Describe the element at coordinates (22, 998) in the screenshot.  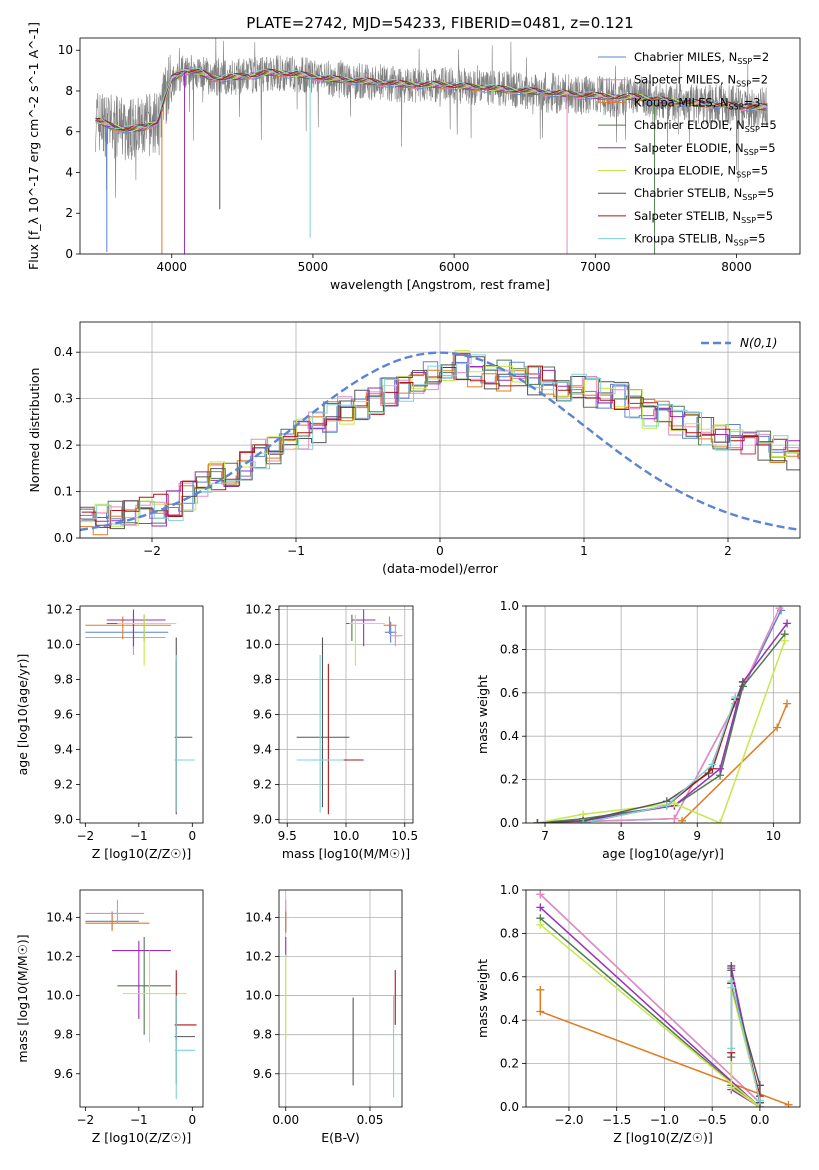
I see `y-axis-label: mass [log10(M/M☉)]` at that location.